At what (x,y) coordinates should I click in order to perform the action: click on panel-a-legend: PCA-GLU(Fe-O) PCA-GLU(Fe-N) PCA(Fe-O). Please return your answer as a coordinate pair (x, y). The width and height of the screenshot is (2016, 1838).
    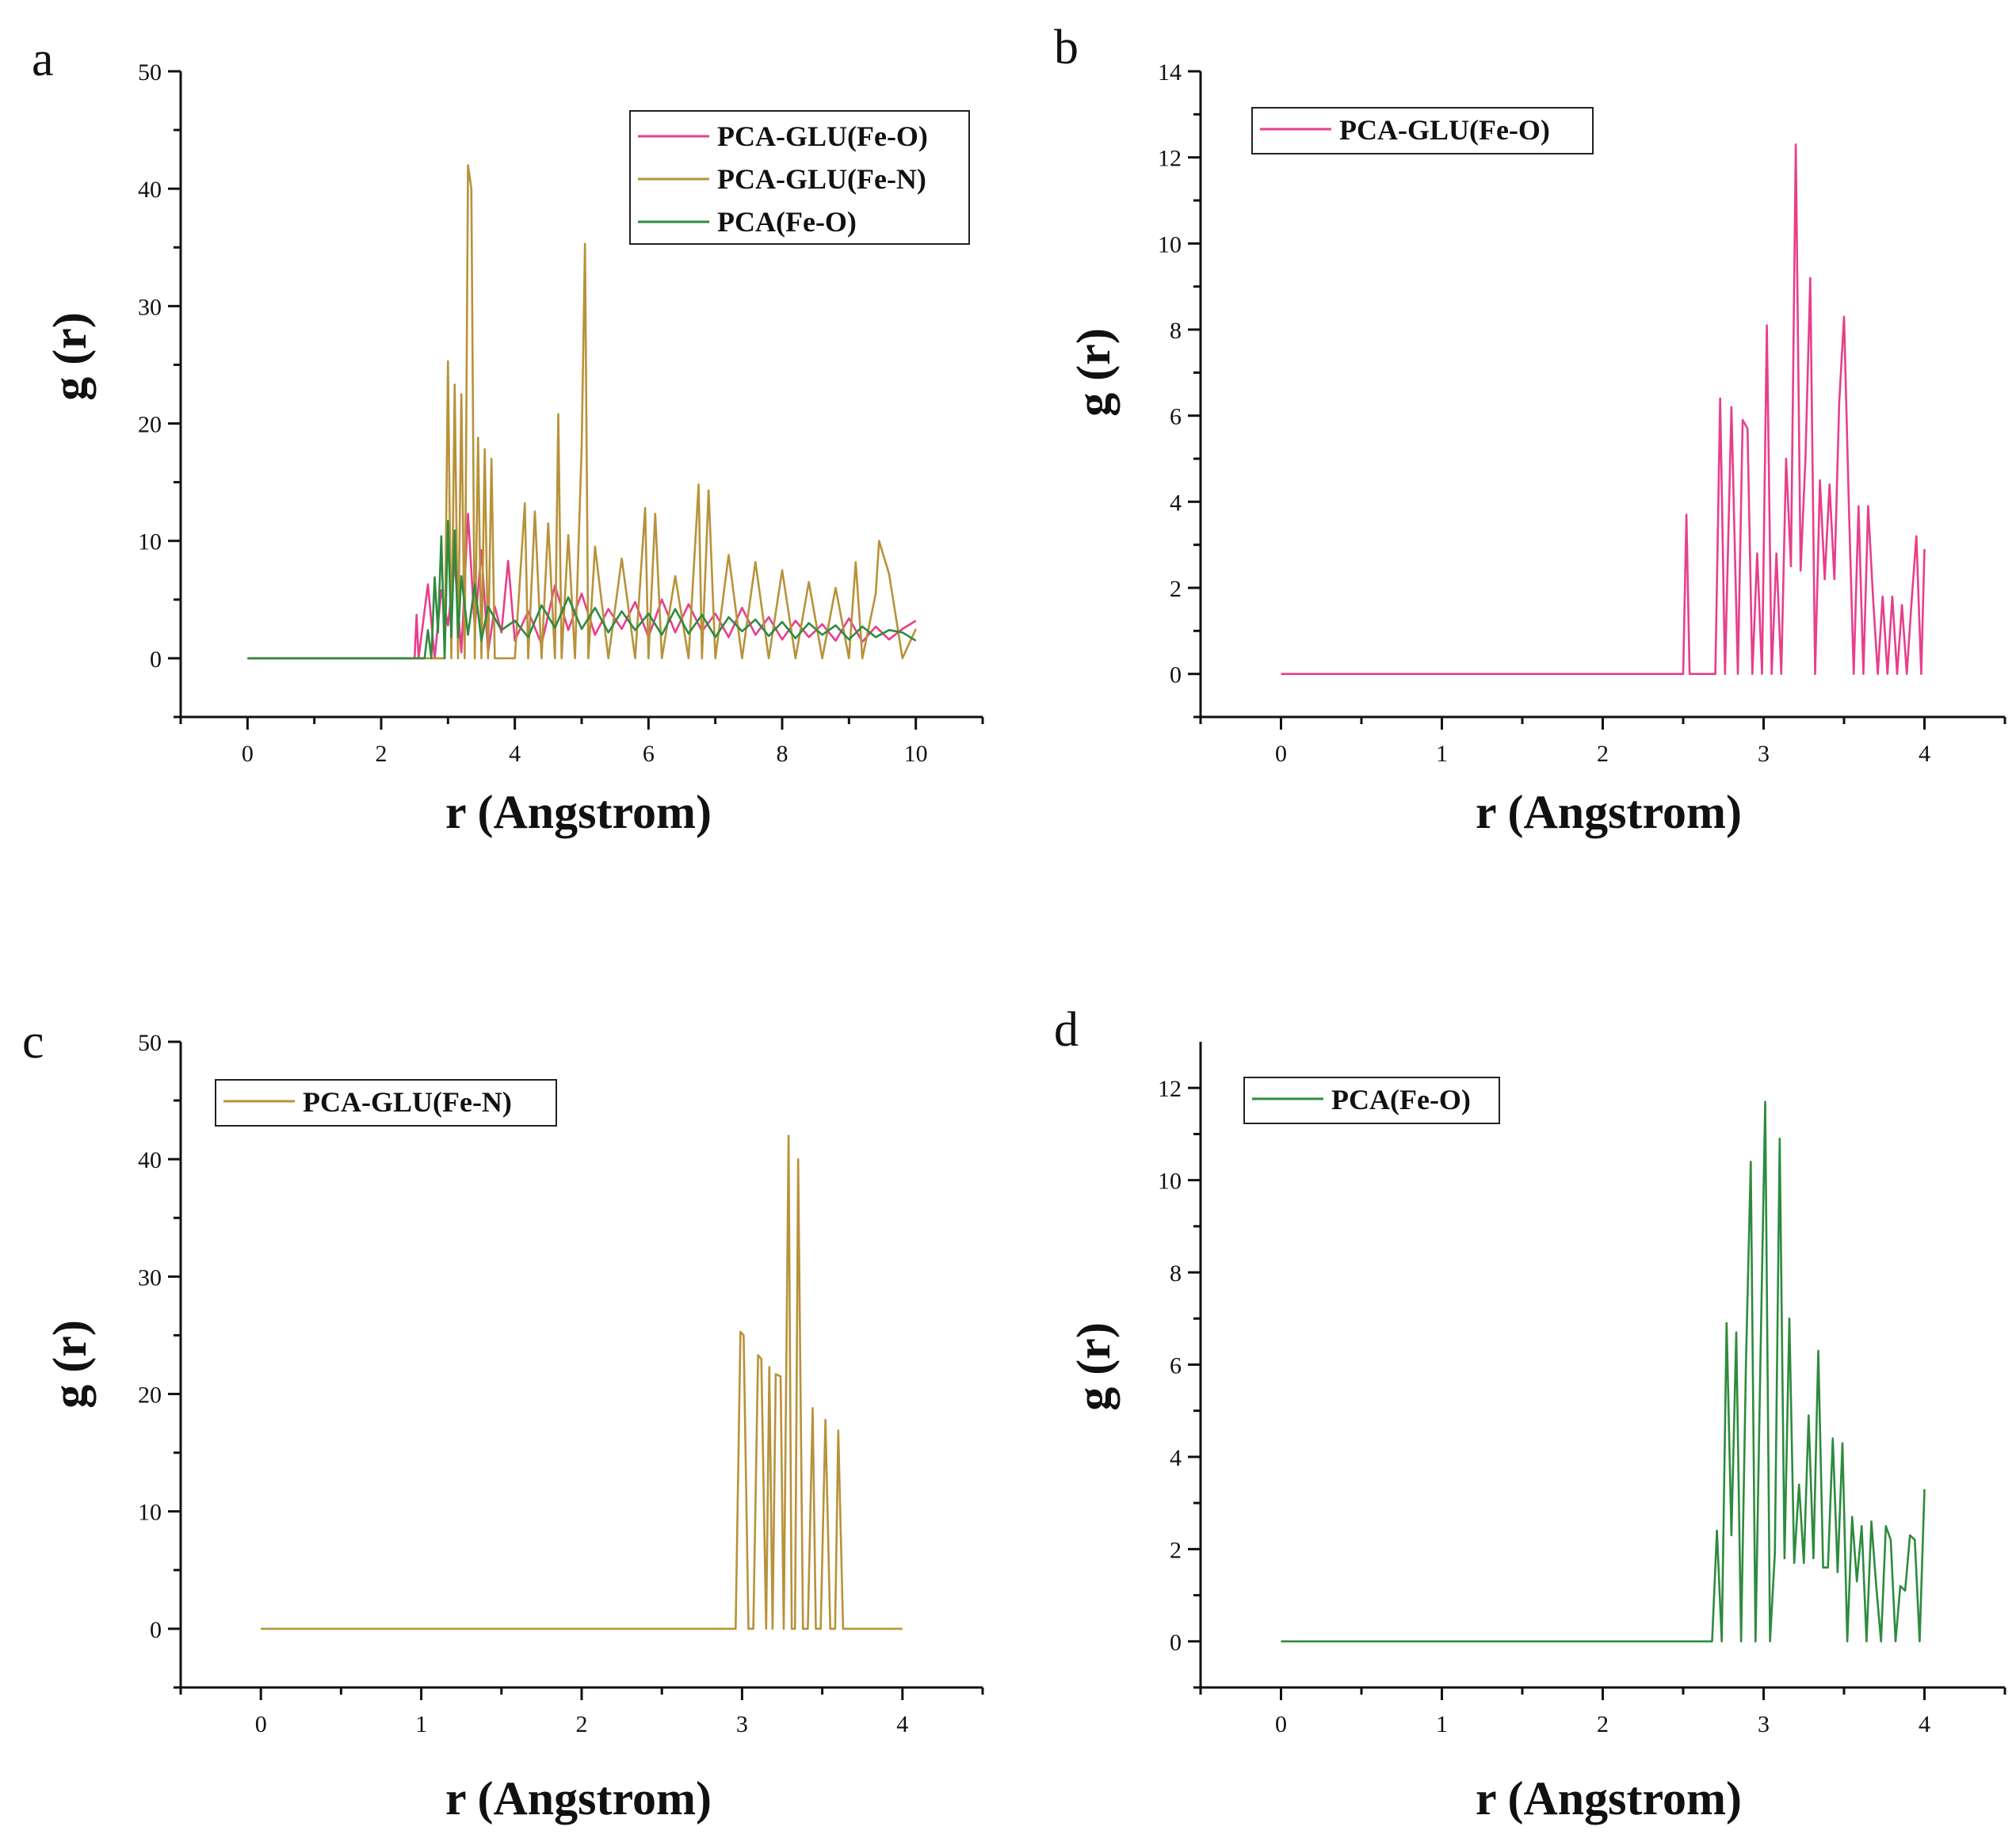
    Looking at the image, I should click on (799, 177).